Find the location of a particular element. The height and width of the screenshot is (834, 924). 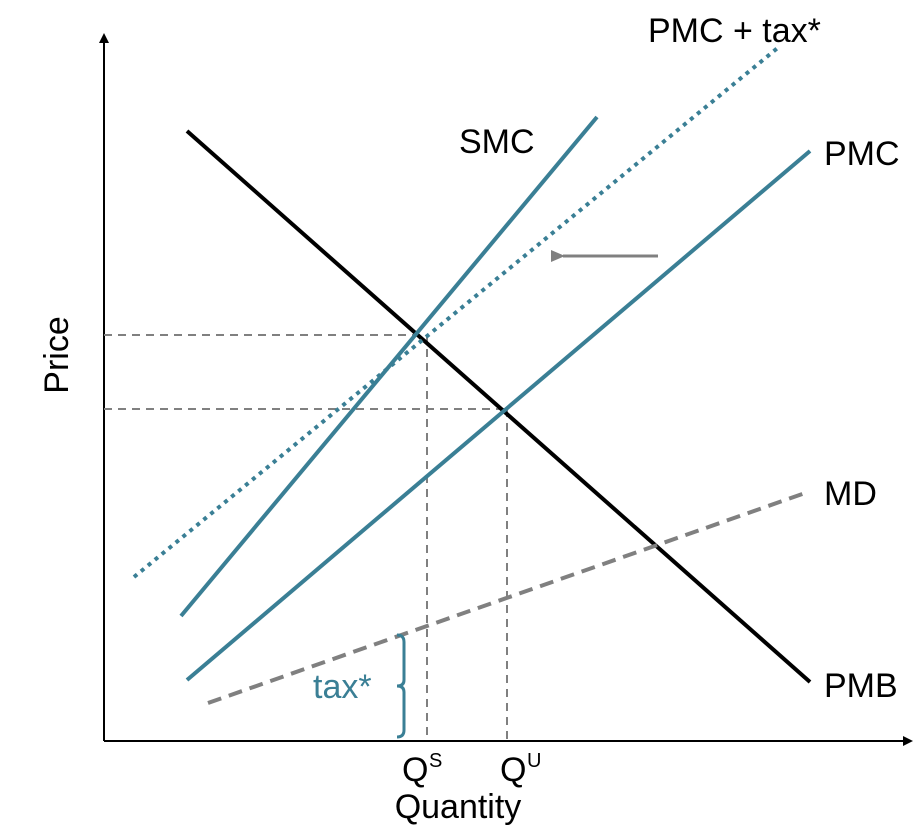

y-axis-label: Price is located at coordinates (57, 354).